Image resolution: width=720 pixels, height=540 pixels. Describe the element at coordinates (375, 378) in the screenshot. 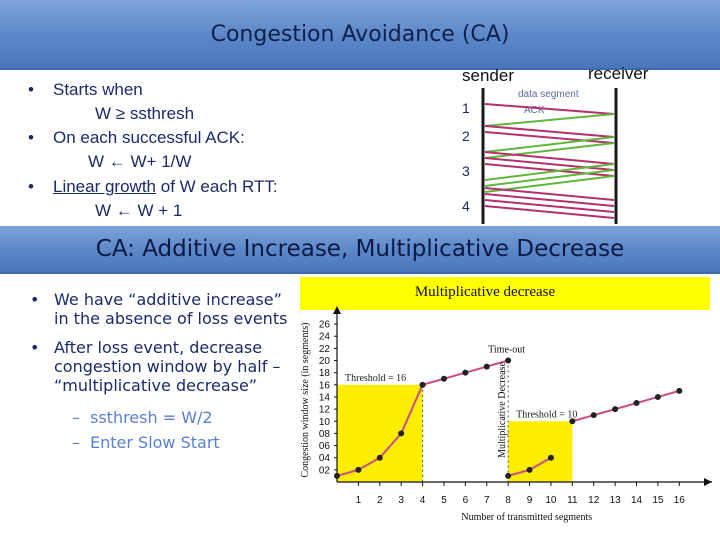

I see `threshold-label: Threshold = 16` at that location.